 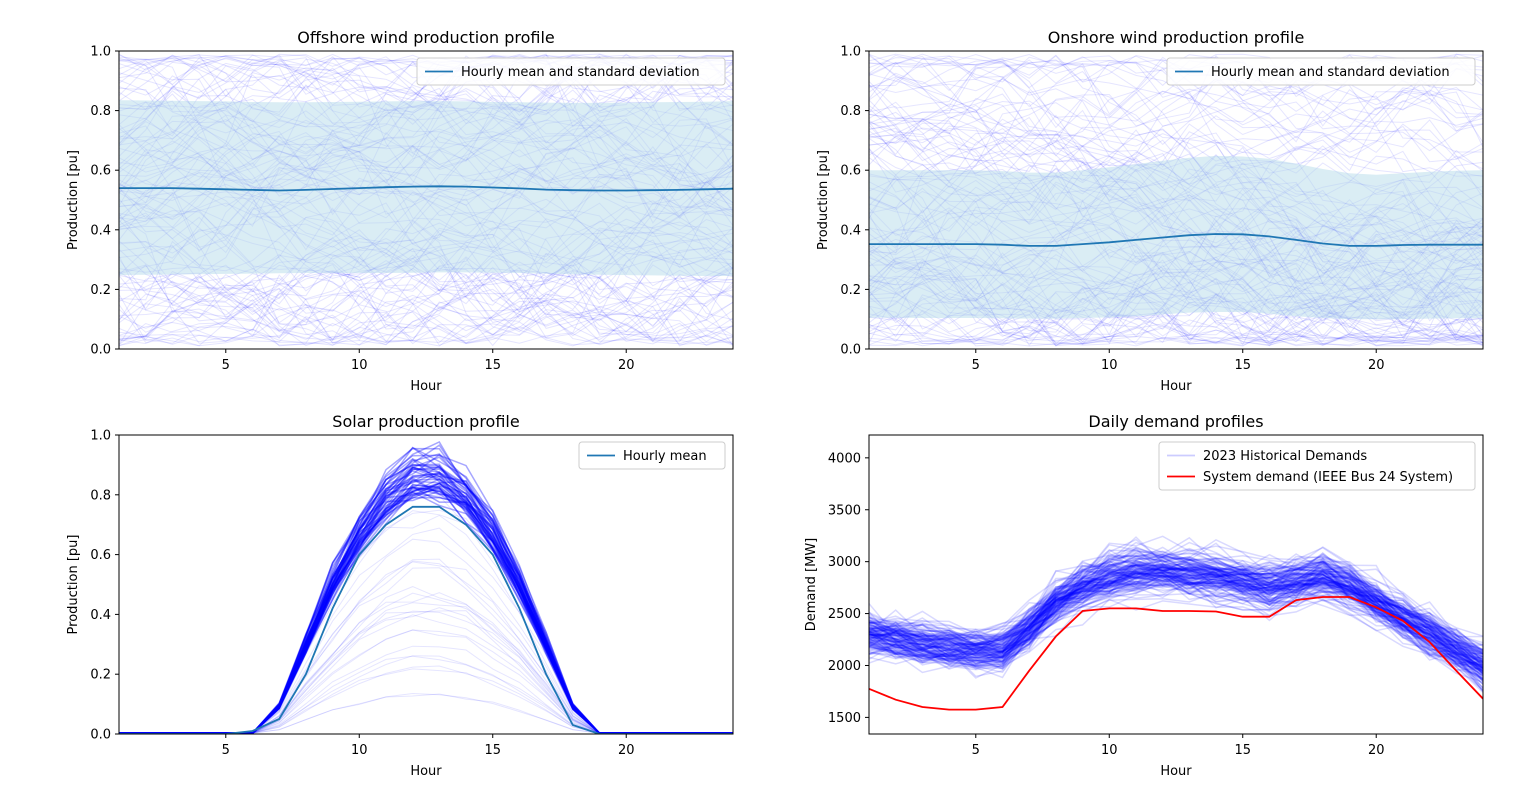 I want to click on chart-title: Onshore wind production profile, so click(x=1176, y=37).